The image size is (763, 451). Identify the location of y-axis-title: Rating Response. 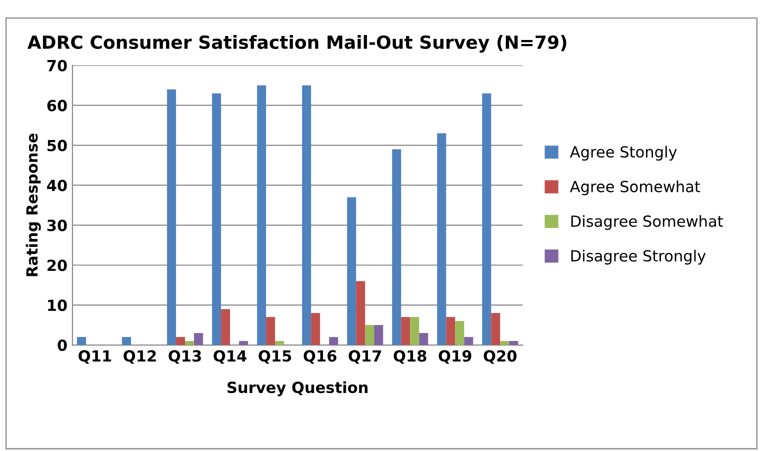
(33, 205).